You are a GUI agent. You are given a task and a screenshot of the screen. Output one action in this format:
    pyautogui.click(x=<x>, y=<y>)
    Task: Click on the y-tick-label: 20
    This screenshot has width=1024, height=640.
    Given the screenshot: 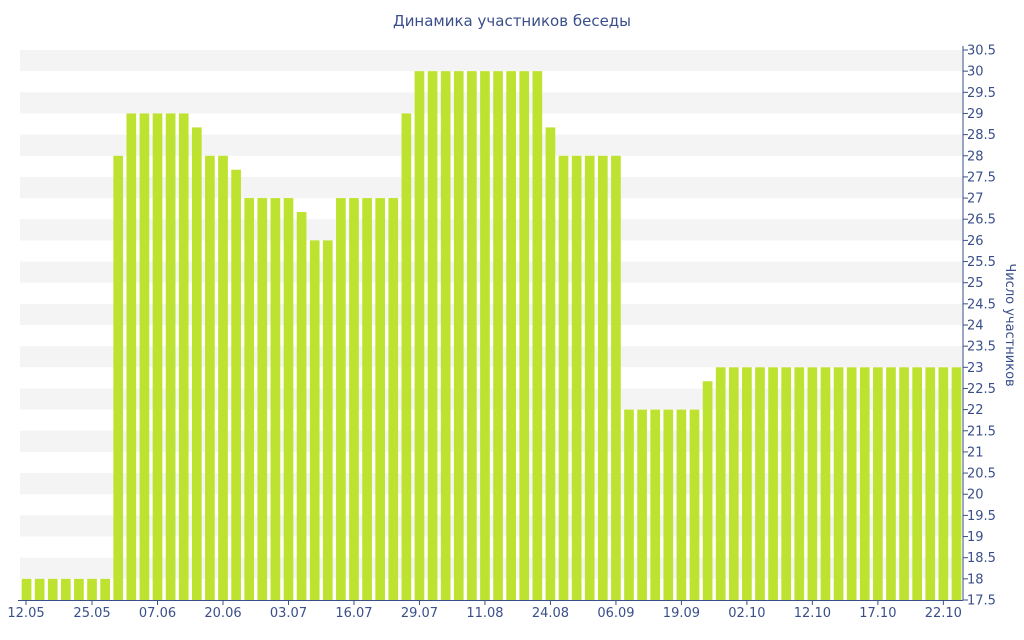 What is the action you would take?
    pyautogui.click(x=975, y=495)
    